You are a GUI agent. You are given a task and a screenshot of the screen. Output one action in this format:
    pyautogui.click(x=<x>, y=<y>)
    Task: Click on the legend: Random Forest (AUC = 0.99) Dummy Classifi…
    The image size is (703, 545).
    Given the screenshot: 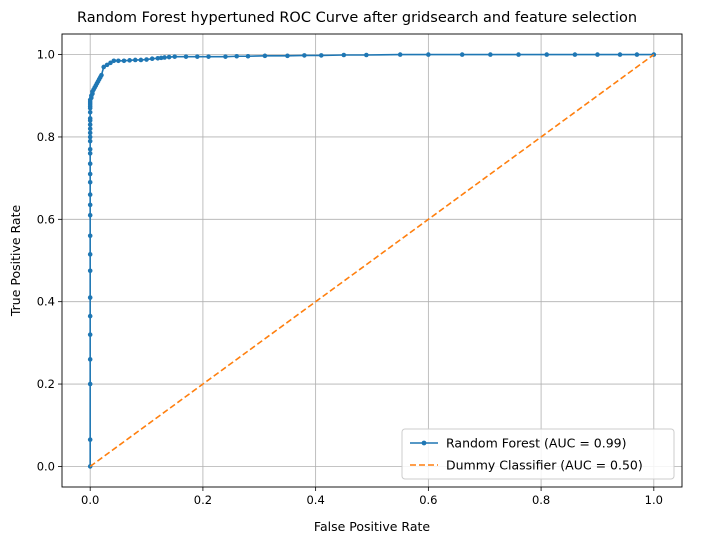 What is the action you would take?
    pyautogui.click(x=538, y=454)
    